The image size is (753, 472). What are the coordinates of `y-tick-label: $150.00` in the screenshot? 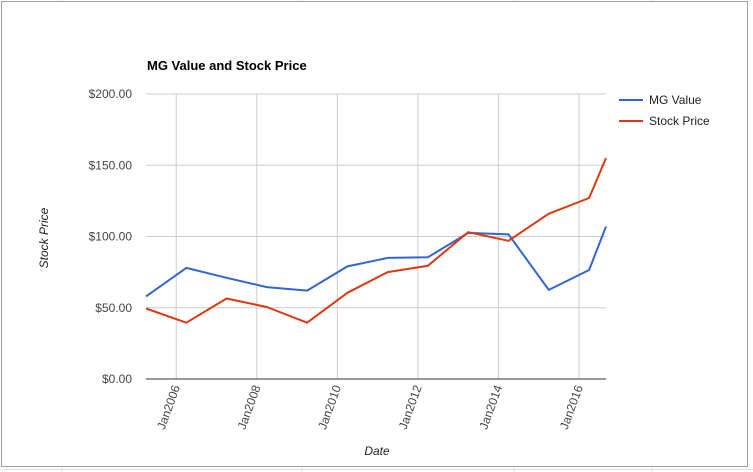 It's located at (111, 165).